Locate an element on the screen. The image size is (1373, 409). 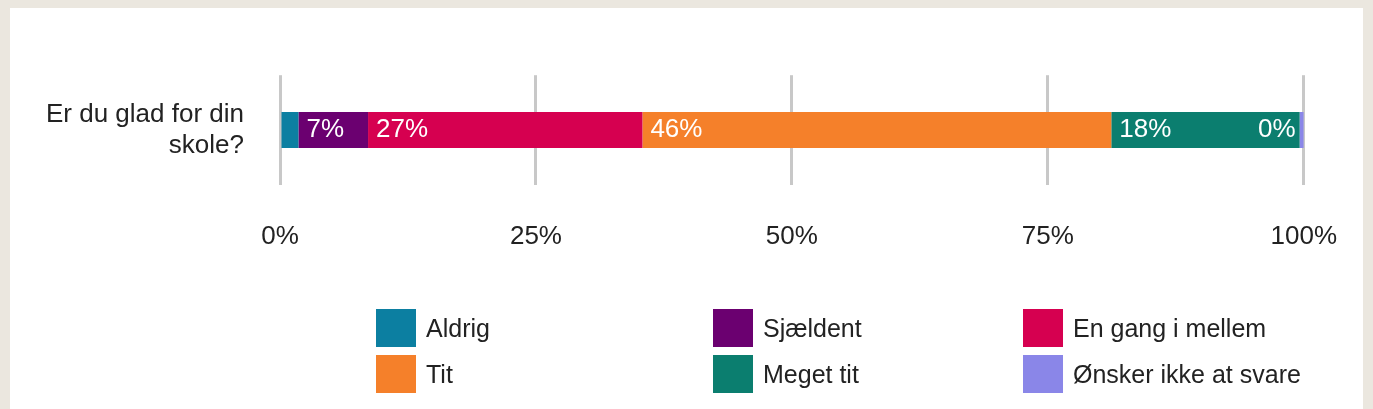
legend-label: En gang i mellem is located at coordinates (1170, 328).